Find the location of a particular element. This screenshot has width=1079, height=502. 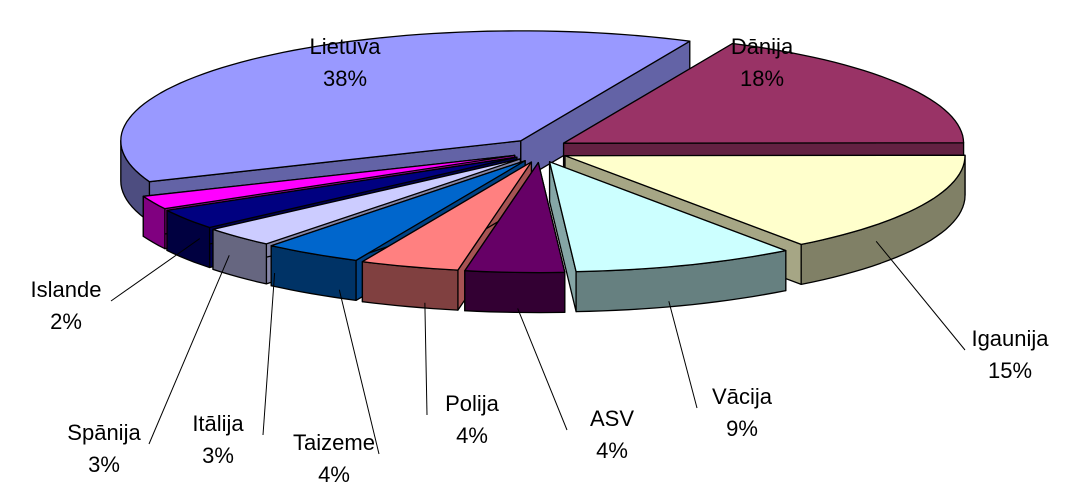

slice-label: Taizeme is located at coordinates (334, 442).